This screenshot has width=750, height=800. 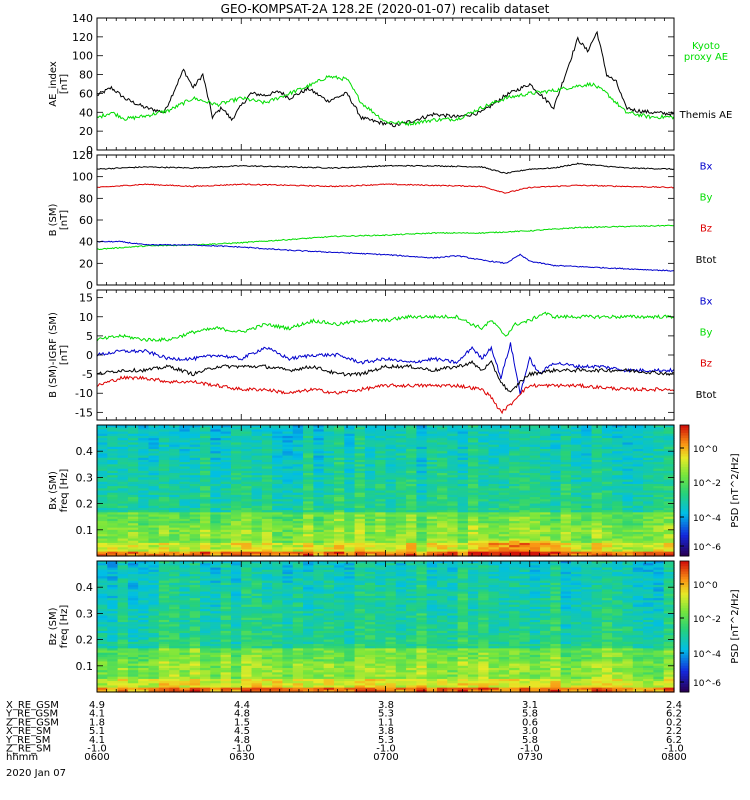 What do you see at coordinates (707, 548) in the screenshot?
I see `colorbar-tick-label: 10^-6` at bounding box center [707, 548].